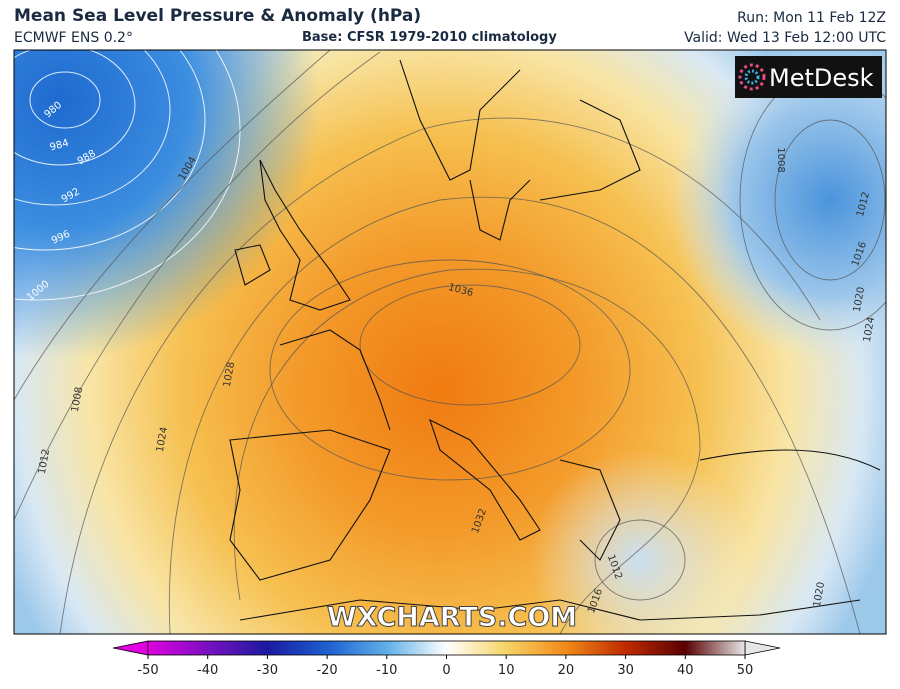  Describe the element at coordinates (73, 38) in the screenshot. I see `subtitle: ECMWF ENS 0.2°` at that location.